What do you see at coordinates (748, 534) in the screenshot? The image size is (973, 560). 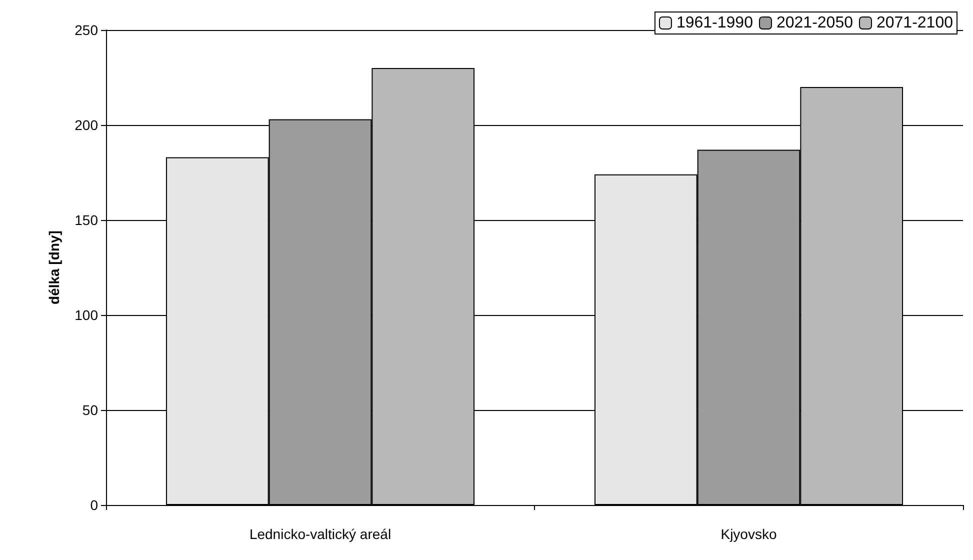 I see `x-tick-label: Kjyovsko` at bounding box center [748, 534].